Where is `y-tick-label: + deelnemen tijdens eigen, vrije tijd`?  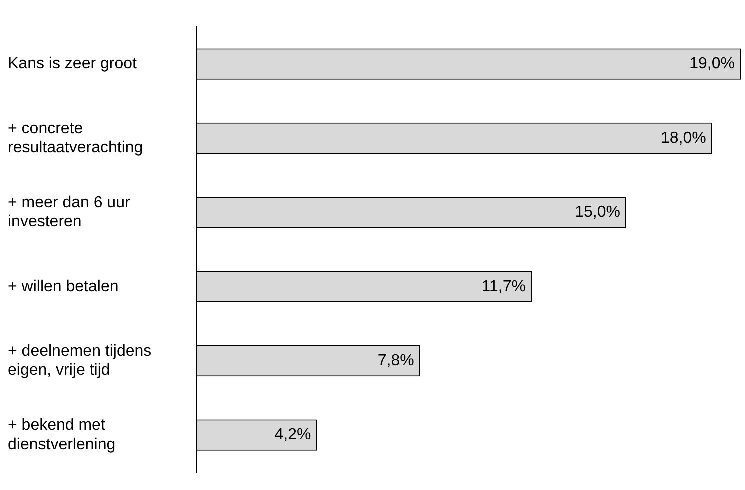
y-tick-label: + deelnemen tijdens eigen, vrije tijd is located at coordinates (80, 361).